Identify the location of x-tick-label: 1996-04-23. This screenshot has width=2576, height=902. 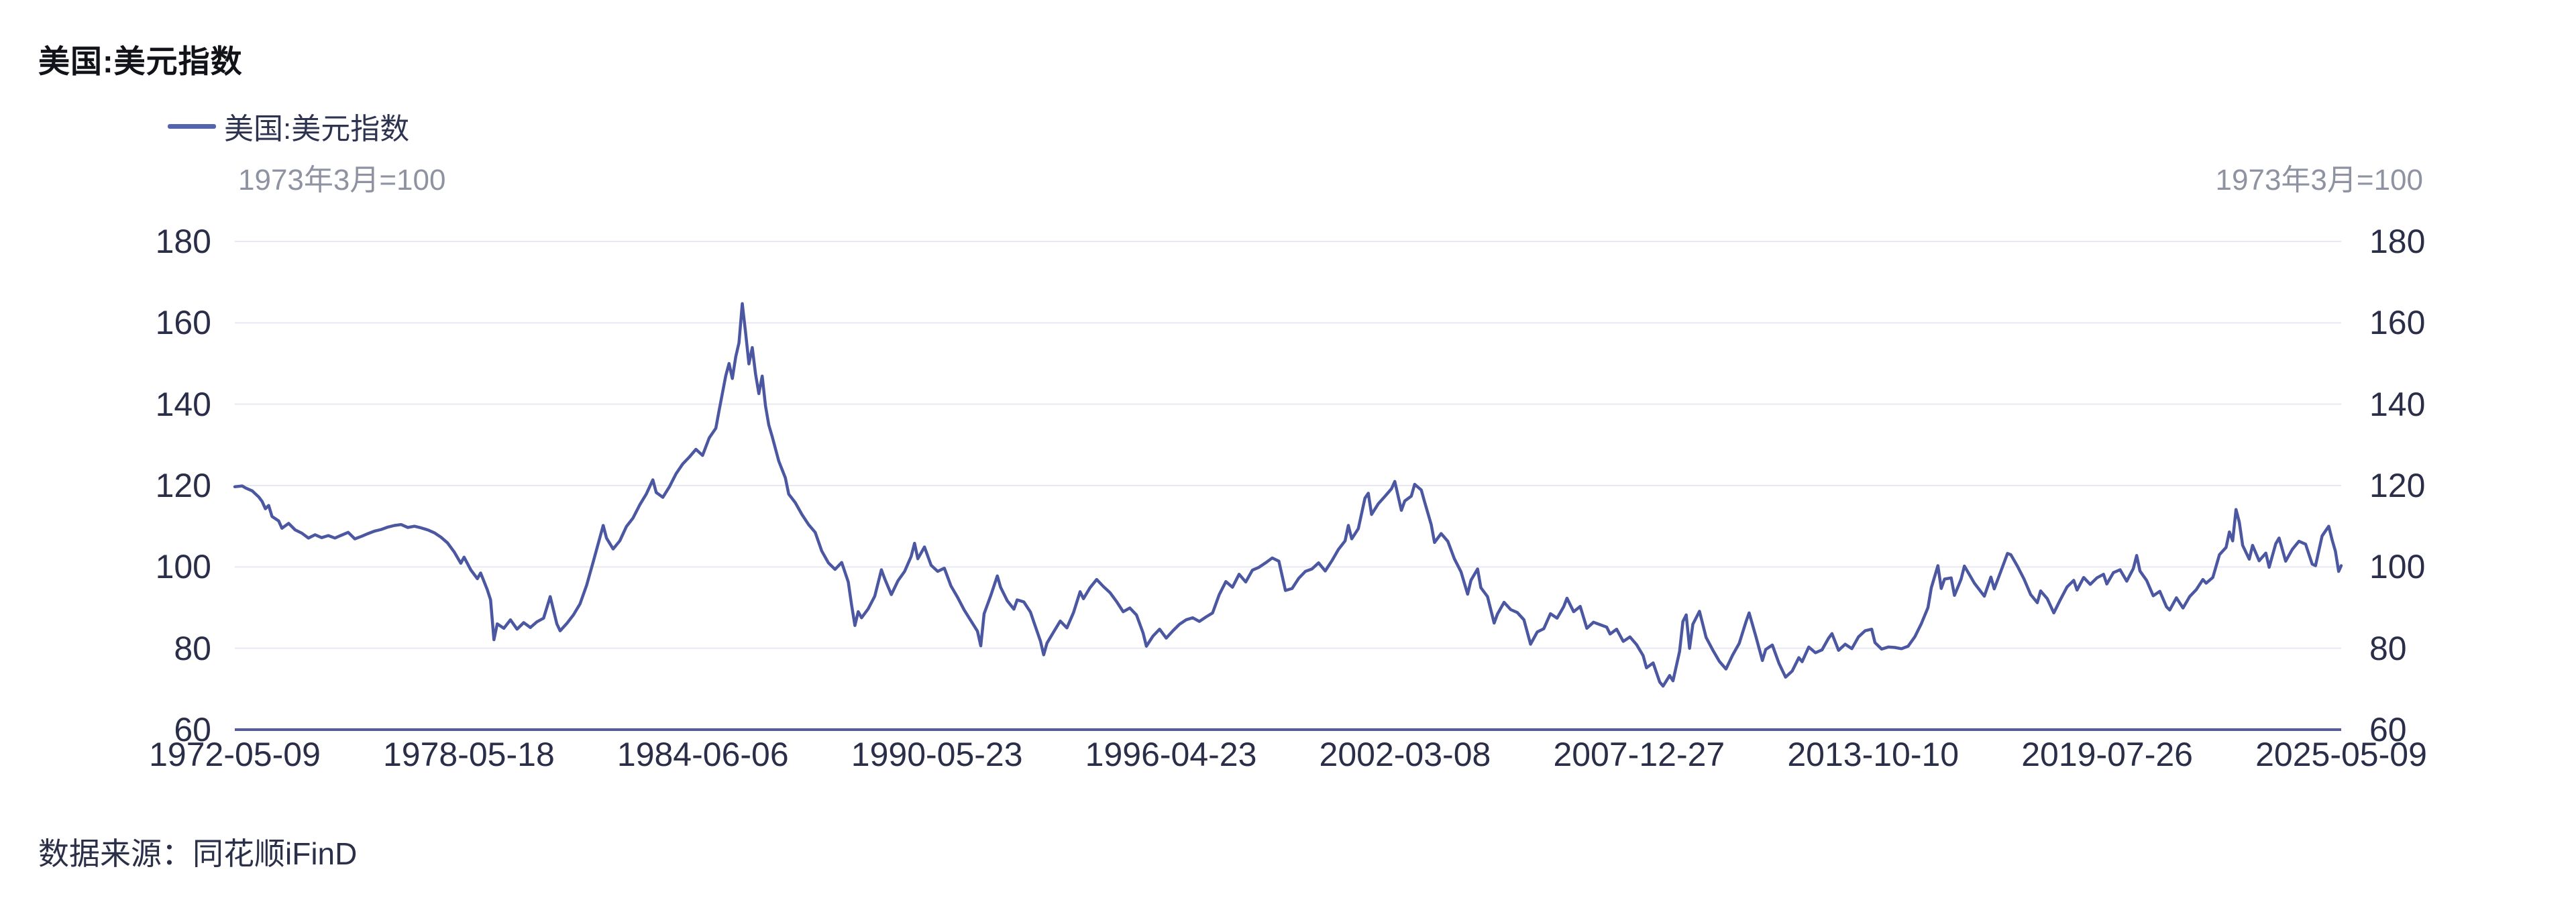
(1171, 754).